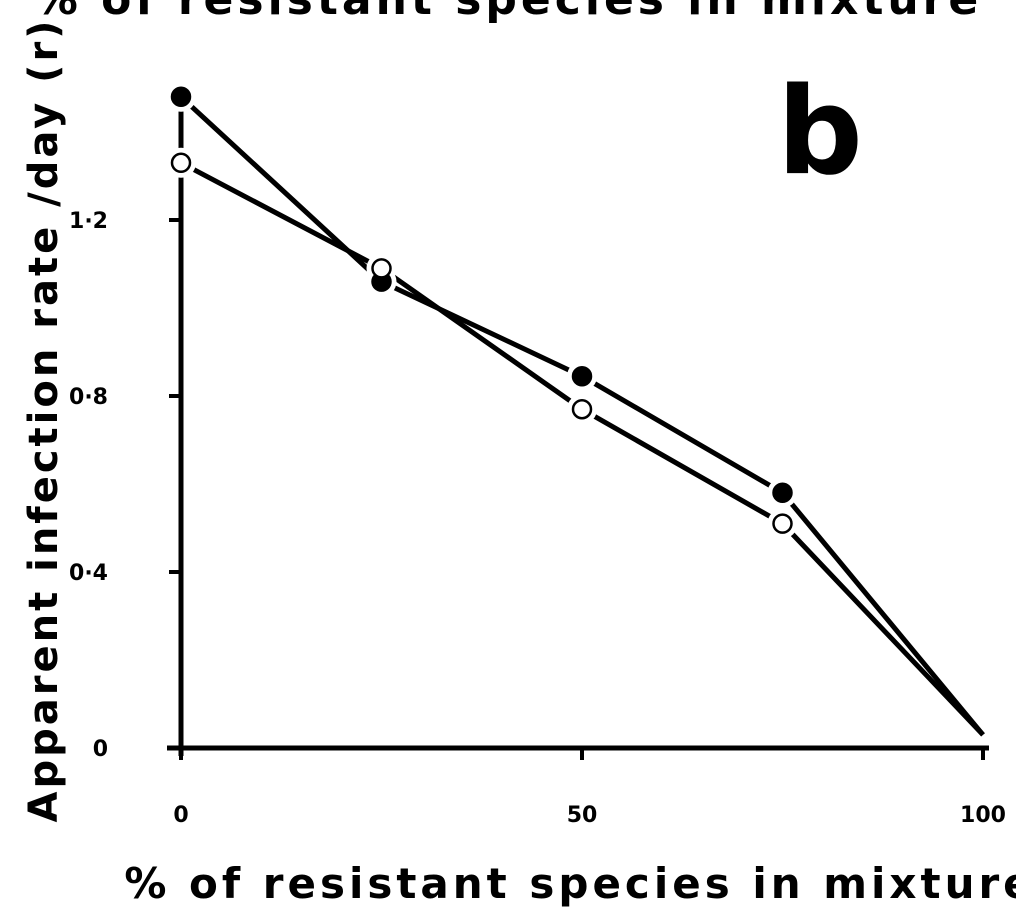 The width and height of the screenshot is (1016, 911). I want to click on y-tick-label: 0·4, so click(88, 573).